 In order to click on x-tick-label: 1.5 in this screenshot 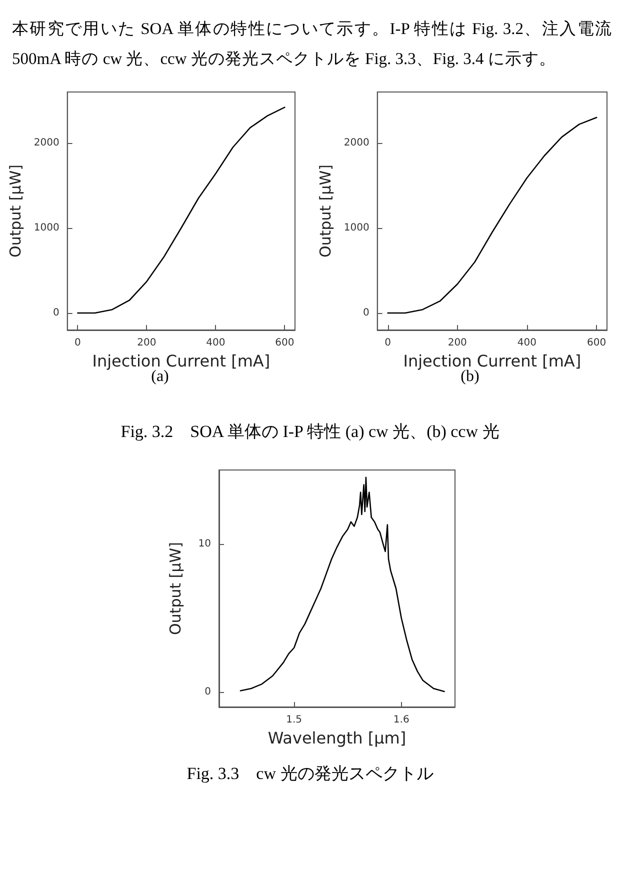, I will do `click(294, 720)`.